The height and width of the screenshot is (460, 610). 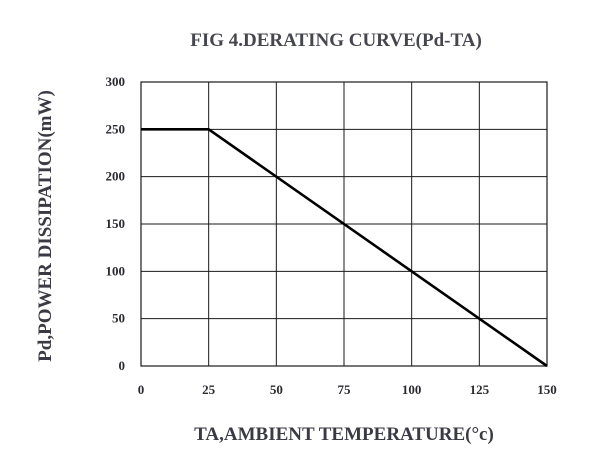 I want to click on x-tick-label-75: 75, so click(x=345, y=389).